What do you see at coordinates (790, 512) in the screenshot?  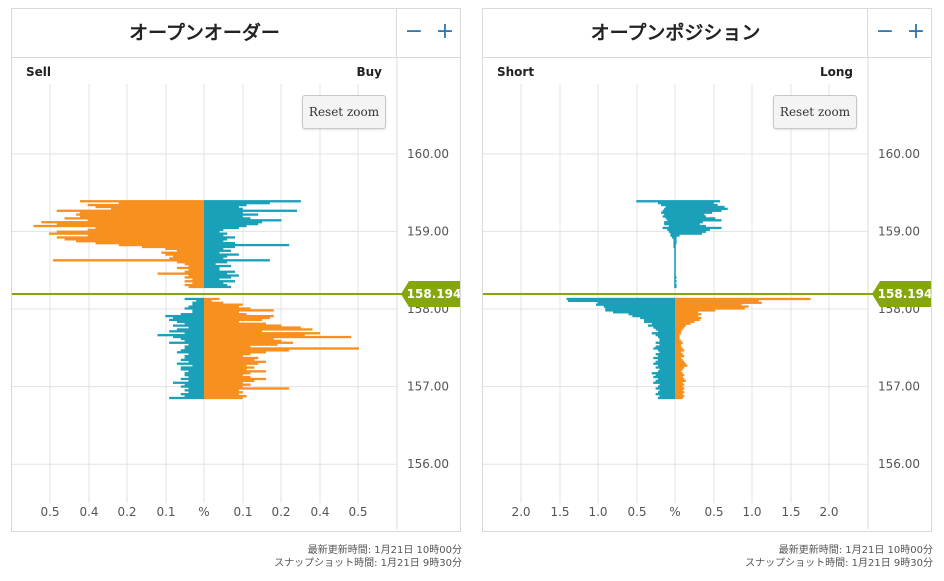 I see `percent-tick-label: 1.5` at bounding box center [790, 512].